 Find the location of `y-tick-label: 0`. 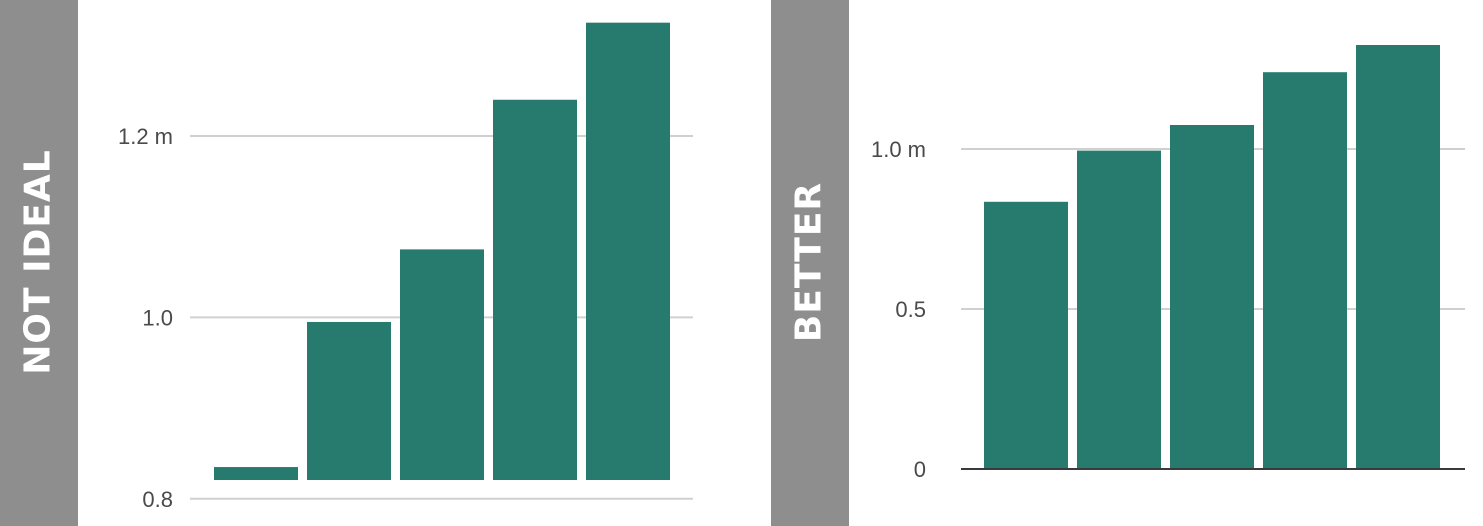

y-tick-label: 0 is located at coordinates (920, 469).